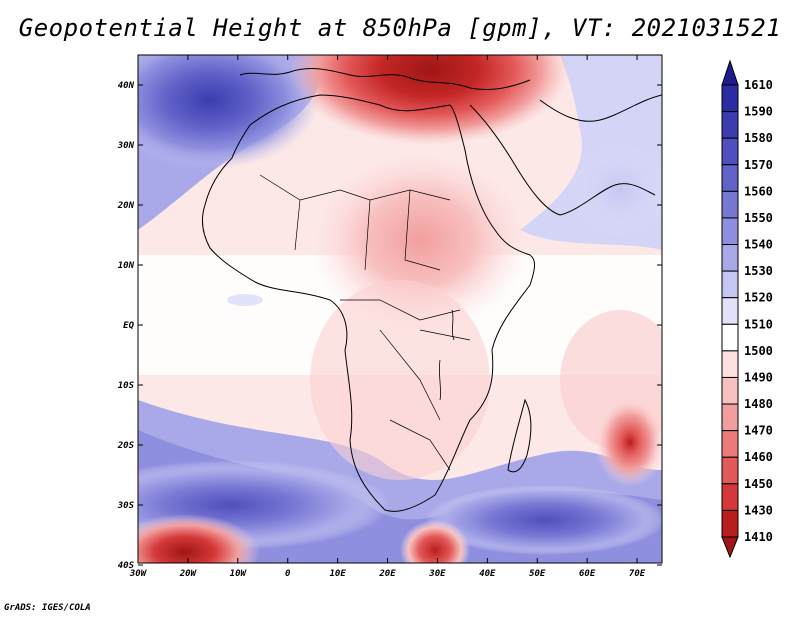 This screenshot has width=800, height=618. What do you see at coordinates (758, 138) in the screenshot?
I see `colorbar-label: 1580` at bounding box center [758, 138].